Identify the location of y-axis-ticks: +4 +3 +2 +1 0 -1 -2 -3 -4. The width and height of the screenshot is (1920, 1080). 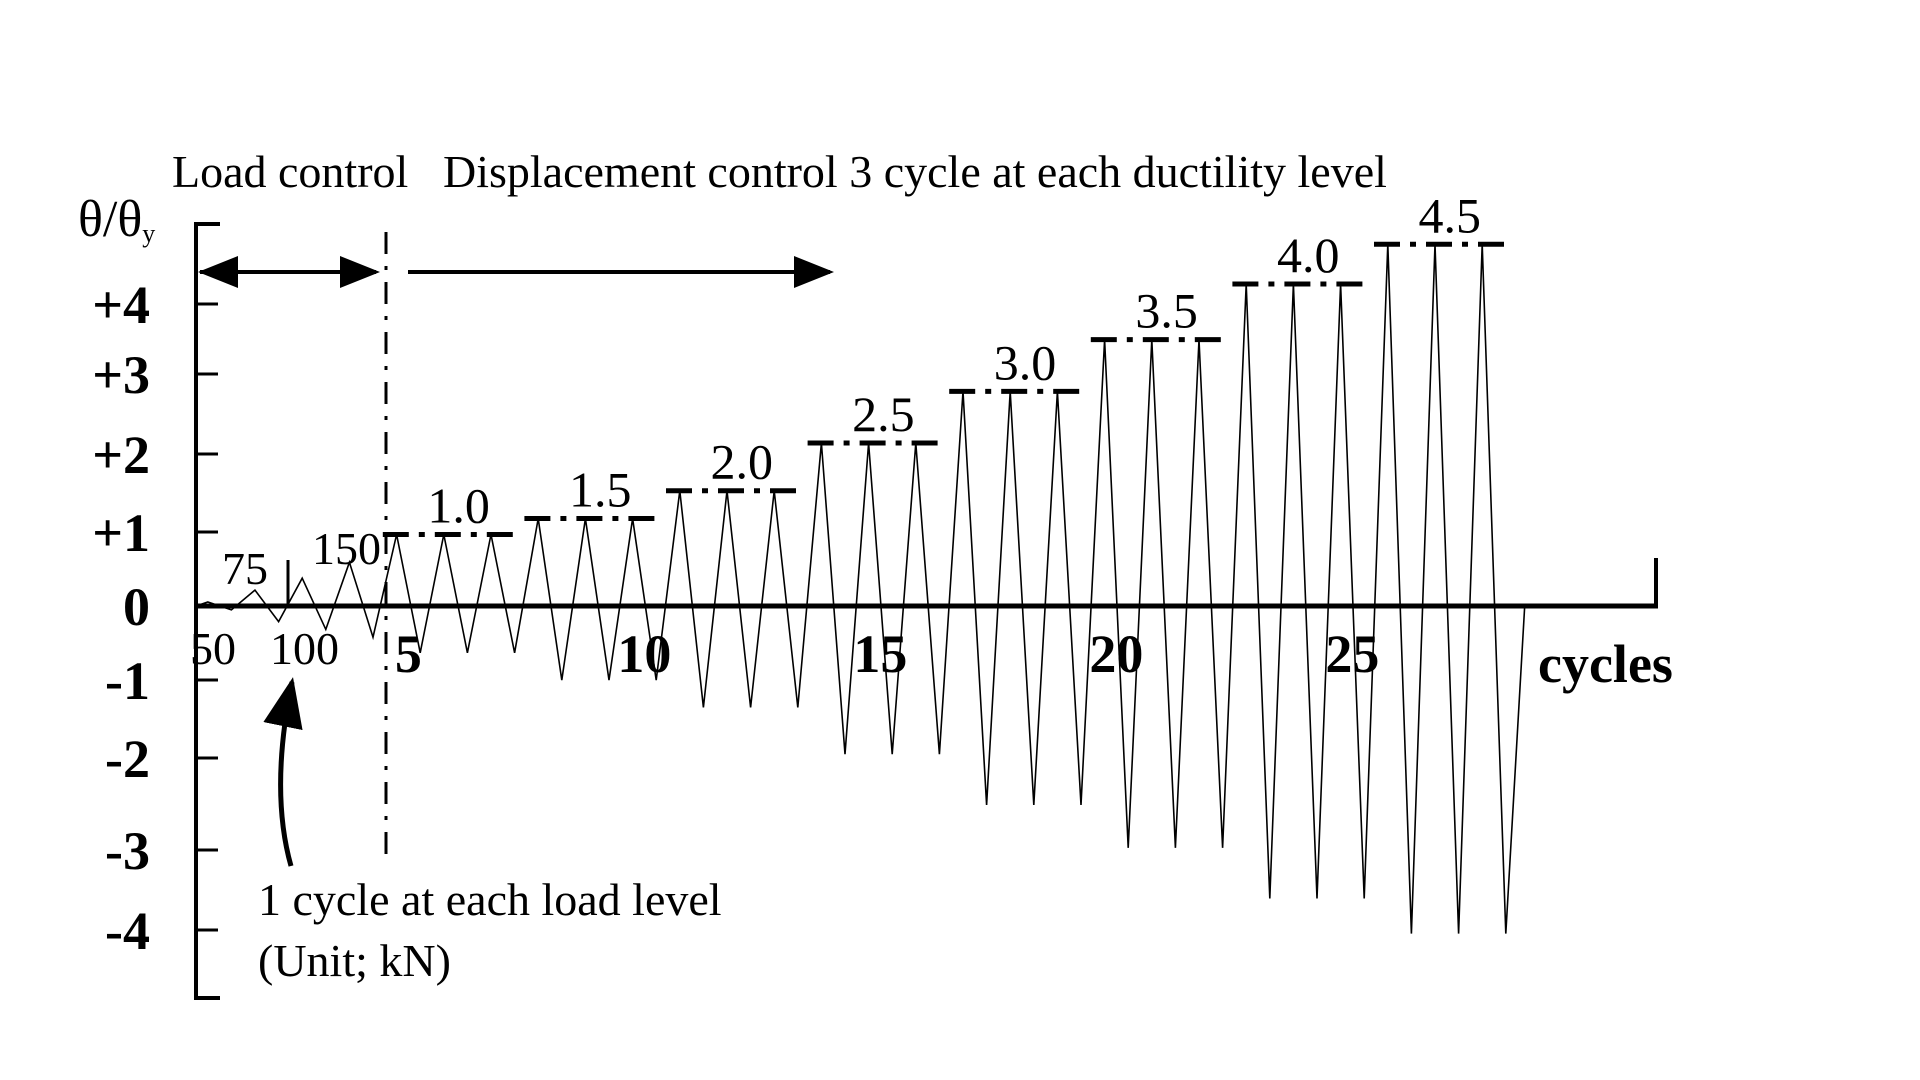
(155, 618).